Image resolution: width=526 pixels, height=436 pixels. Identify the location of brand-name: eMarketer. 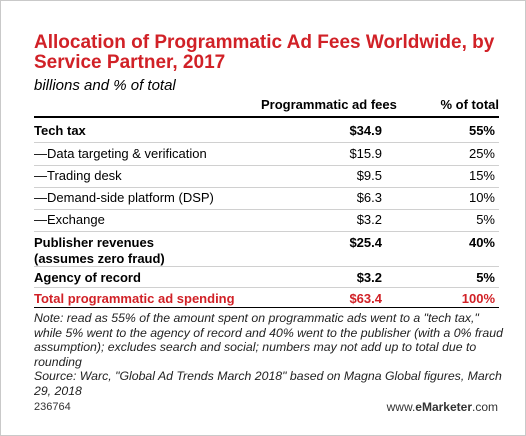
(443, 407).